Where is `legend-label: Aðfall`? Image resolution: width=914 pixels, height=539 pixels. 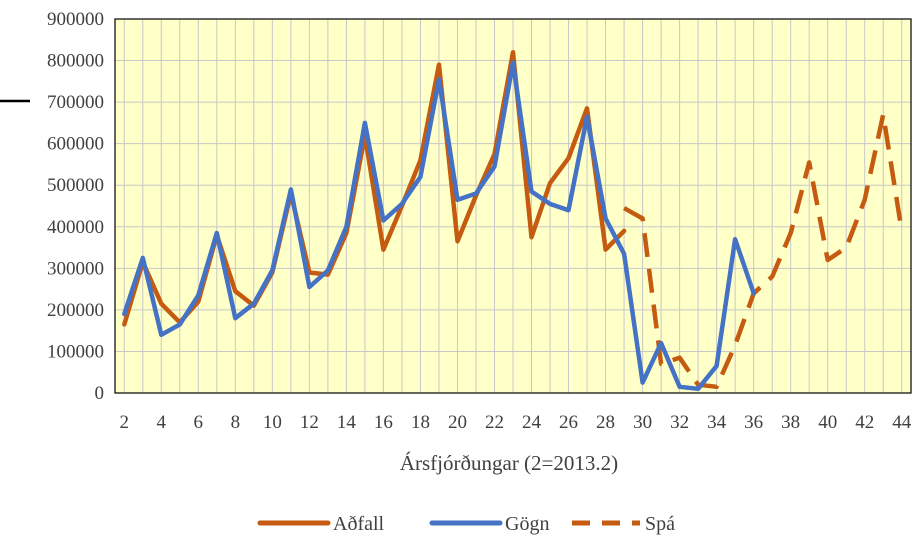 legend-label: Aðfall is located at coordinates (359, 524).